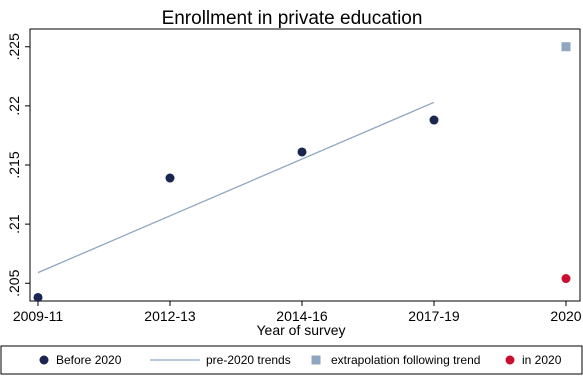 Image resolution: width=583 pixels, height=376 pixels. Describe the element at coordinates (566, 279) in the screenshot. I see `in-2020-point` at that location.